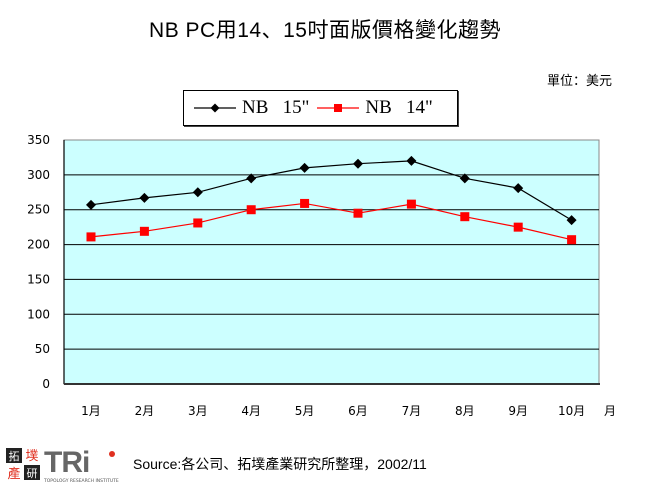 The image size is (650, 490). What do you see at coordinates (610, 411) in the screenshot?
I see `x-axis-label: 月` at bounding box center [610, 411].